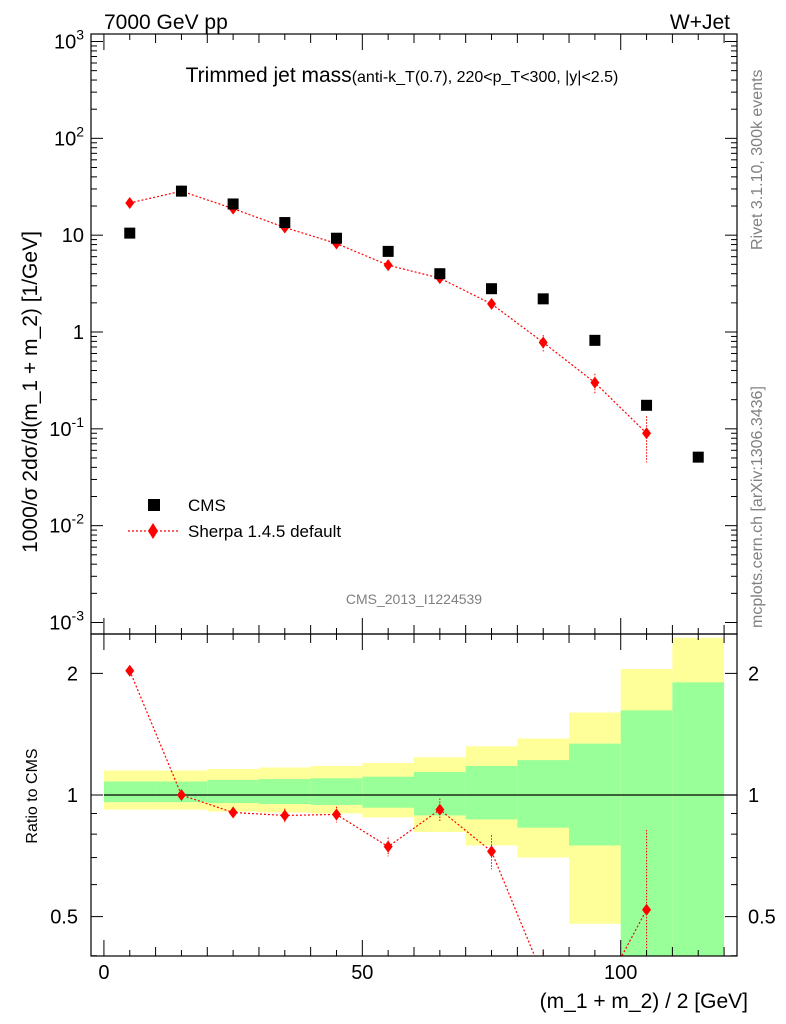 This screenshot has width=786, height=1024. What do you see at coordinates (757, 507) in the screenshot?
I see `site-label: mcplots.cern.ch [arXiv:1306.3436]` at bounding box center [757, 507].